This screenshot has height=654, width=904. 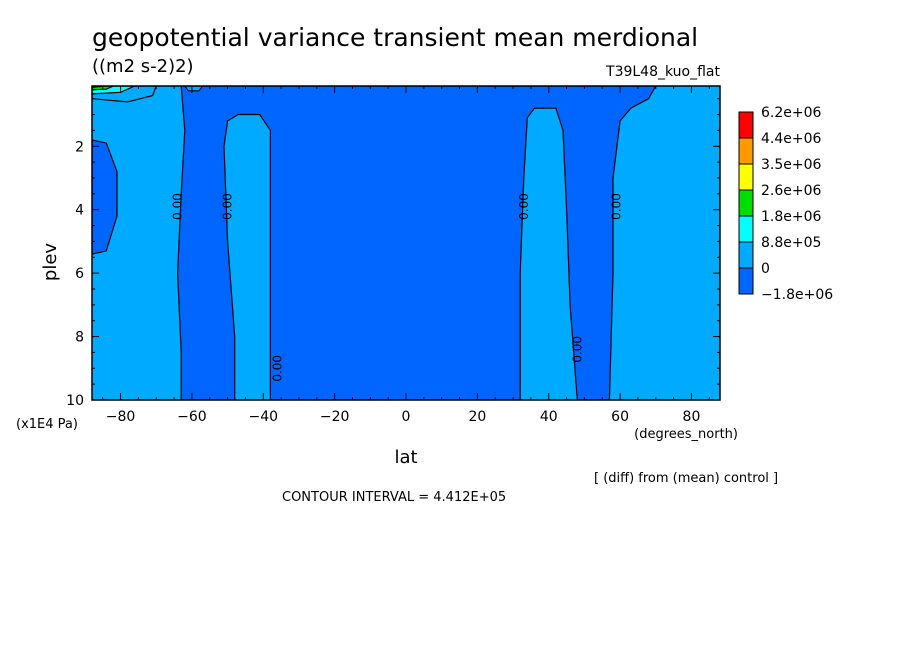 What do you see at coordinates (79, 338) in the screenshot?
I see `y-tick-label: 8` at bounding box center [79, 338].